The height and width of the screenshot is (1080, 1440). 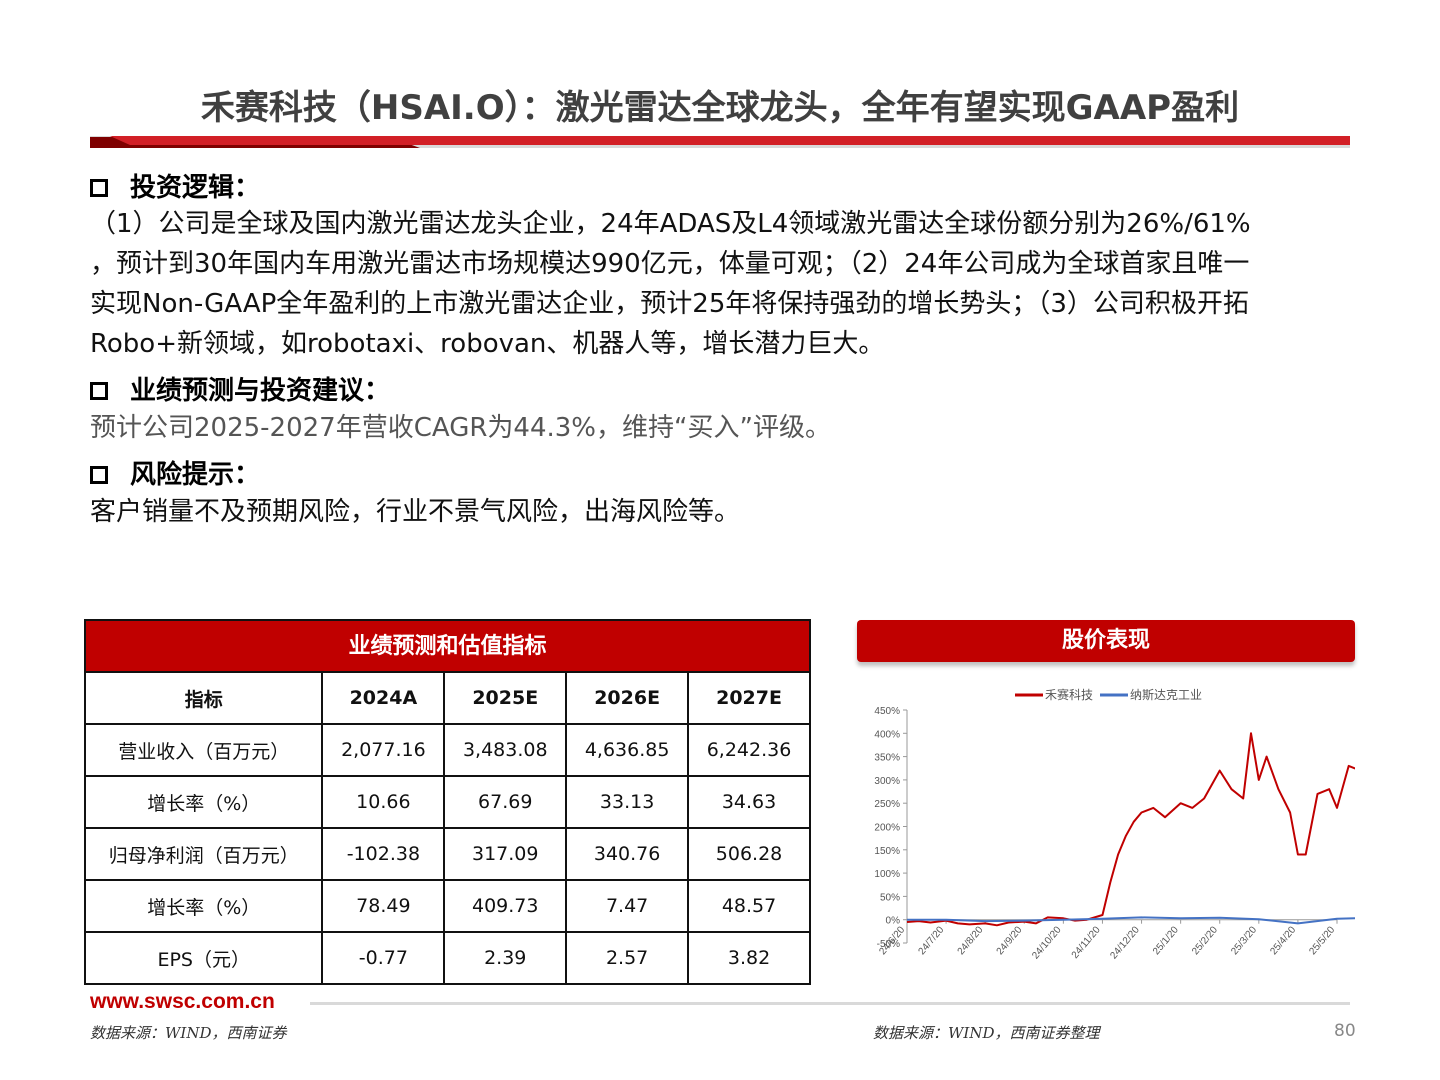 I want to click on risk-text: 客户销量不及预期风险，行业不景气风险，出海风险等。, so click(x=415, y=512).